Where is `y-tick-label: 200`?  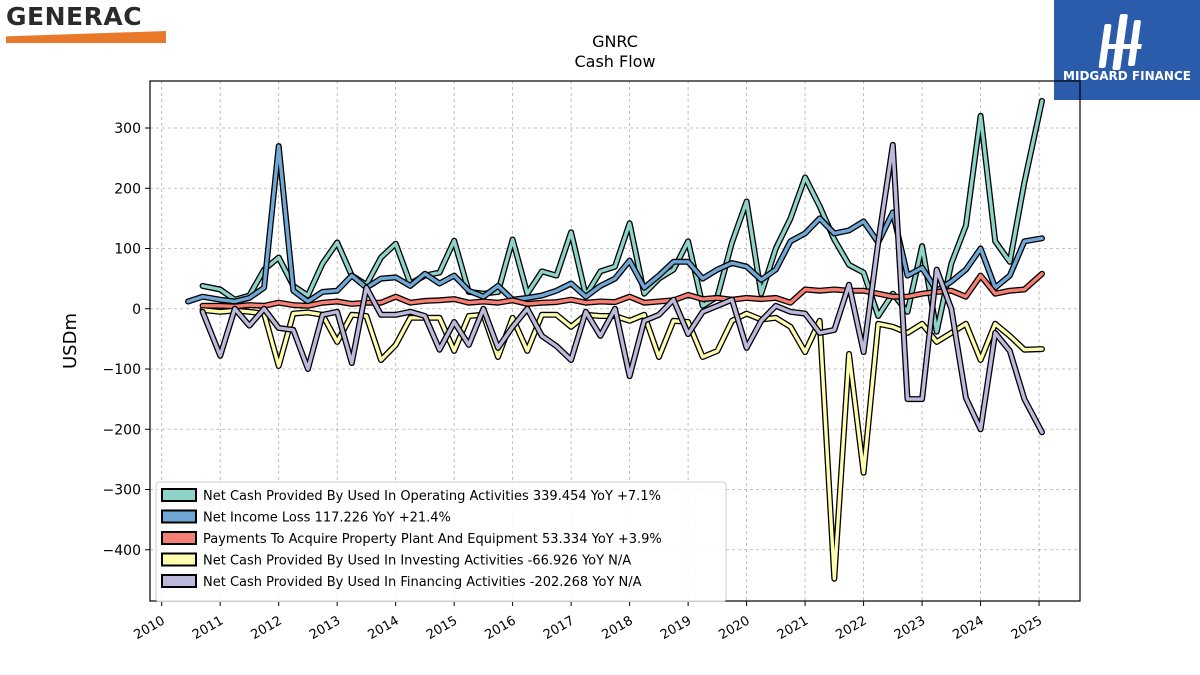
y-tick-label: 200 is located at coordinates (127, 189).